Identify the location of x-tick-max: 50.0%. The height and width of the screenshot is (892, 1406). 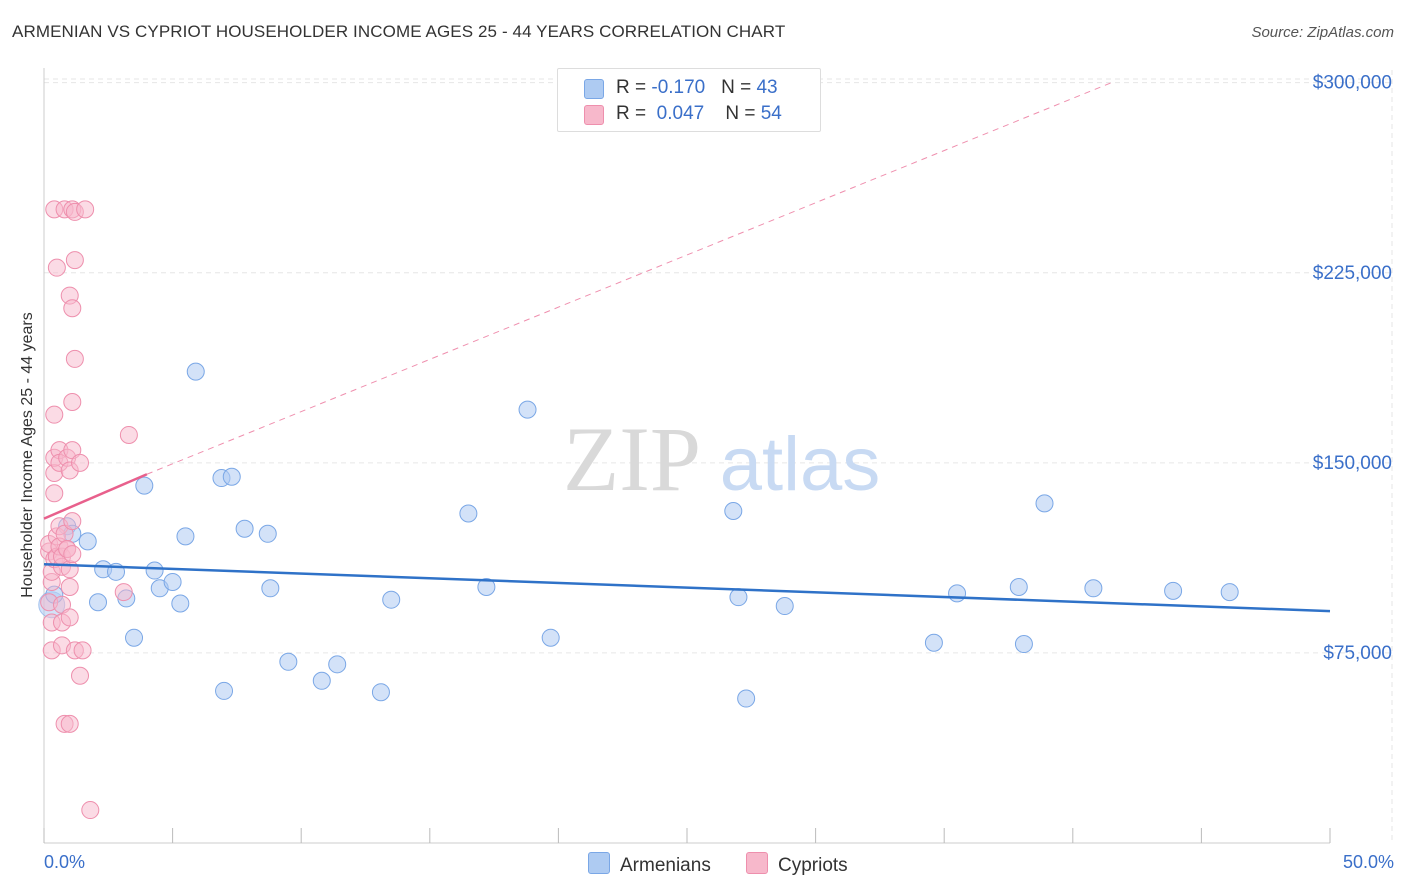
(1368, 862).